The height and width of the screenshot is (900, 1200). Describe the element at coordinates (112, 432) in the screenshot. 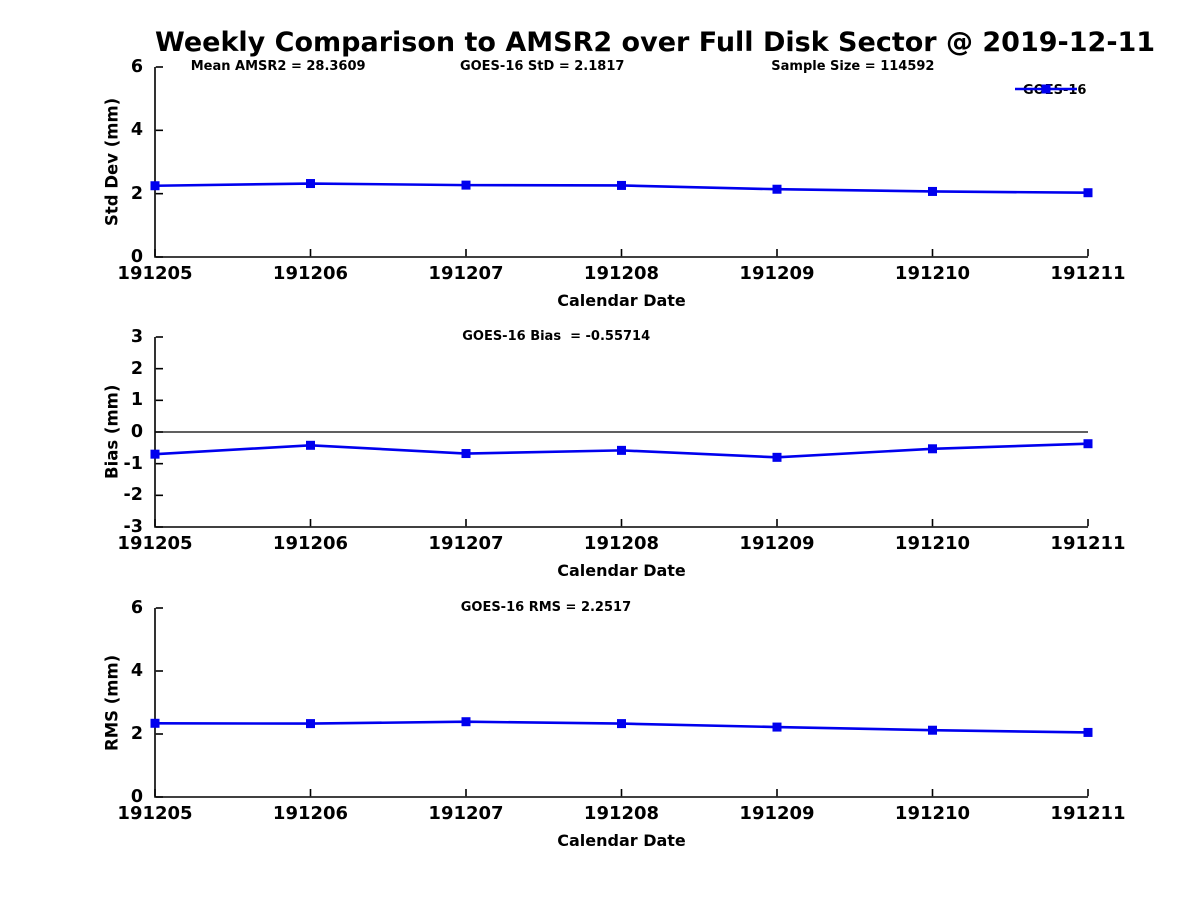

I see `y-axis-label: Bias (mm)` at that location.